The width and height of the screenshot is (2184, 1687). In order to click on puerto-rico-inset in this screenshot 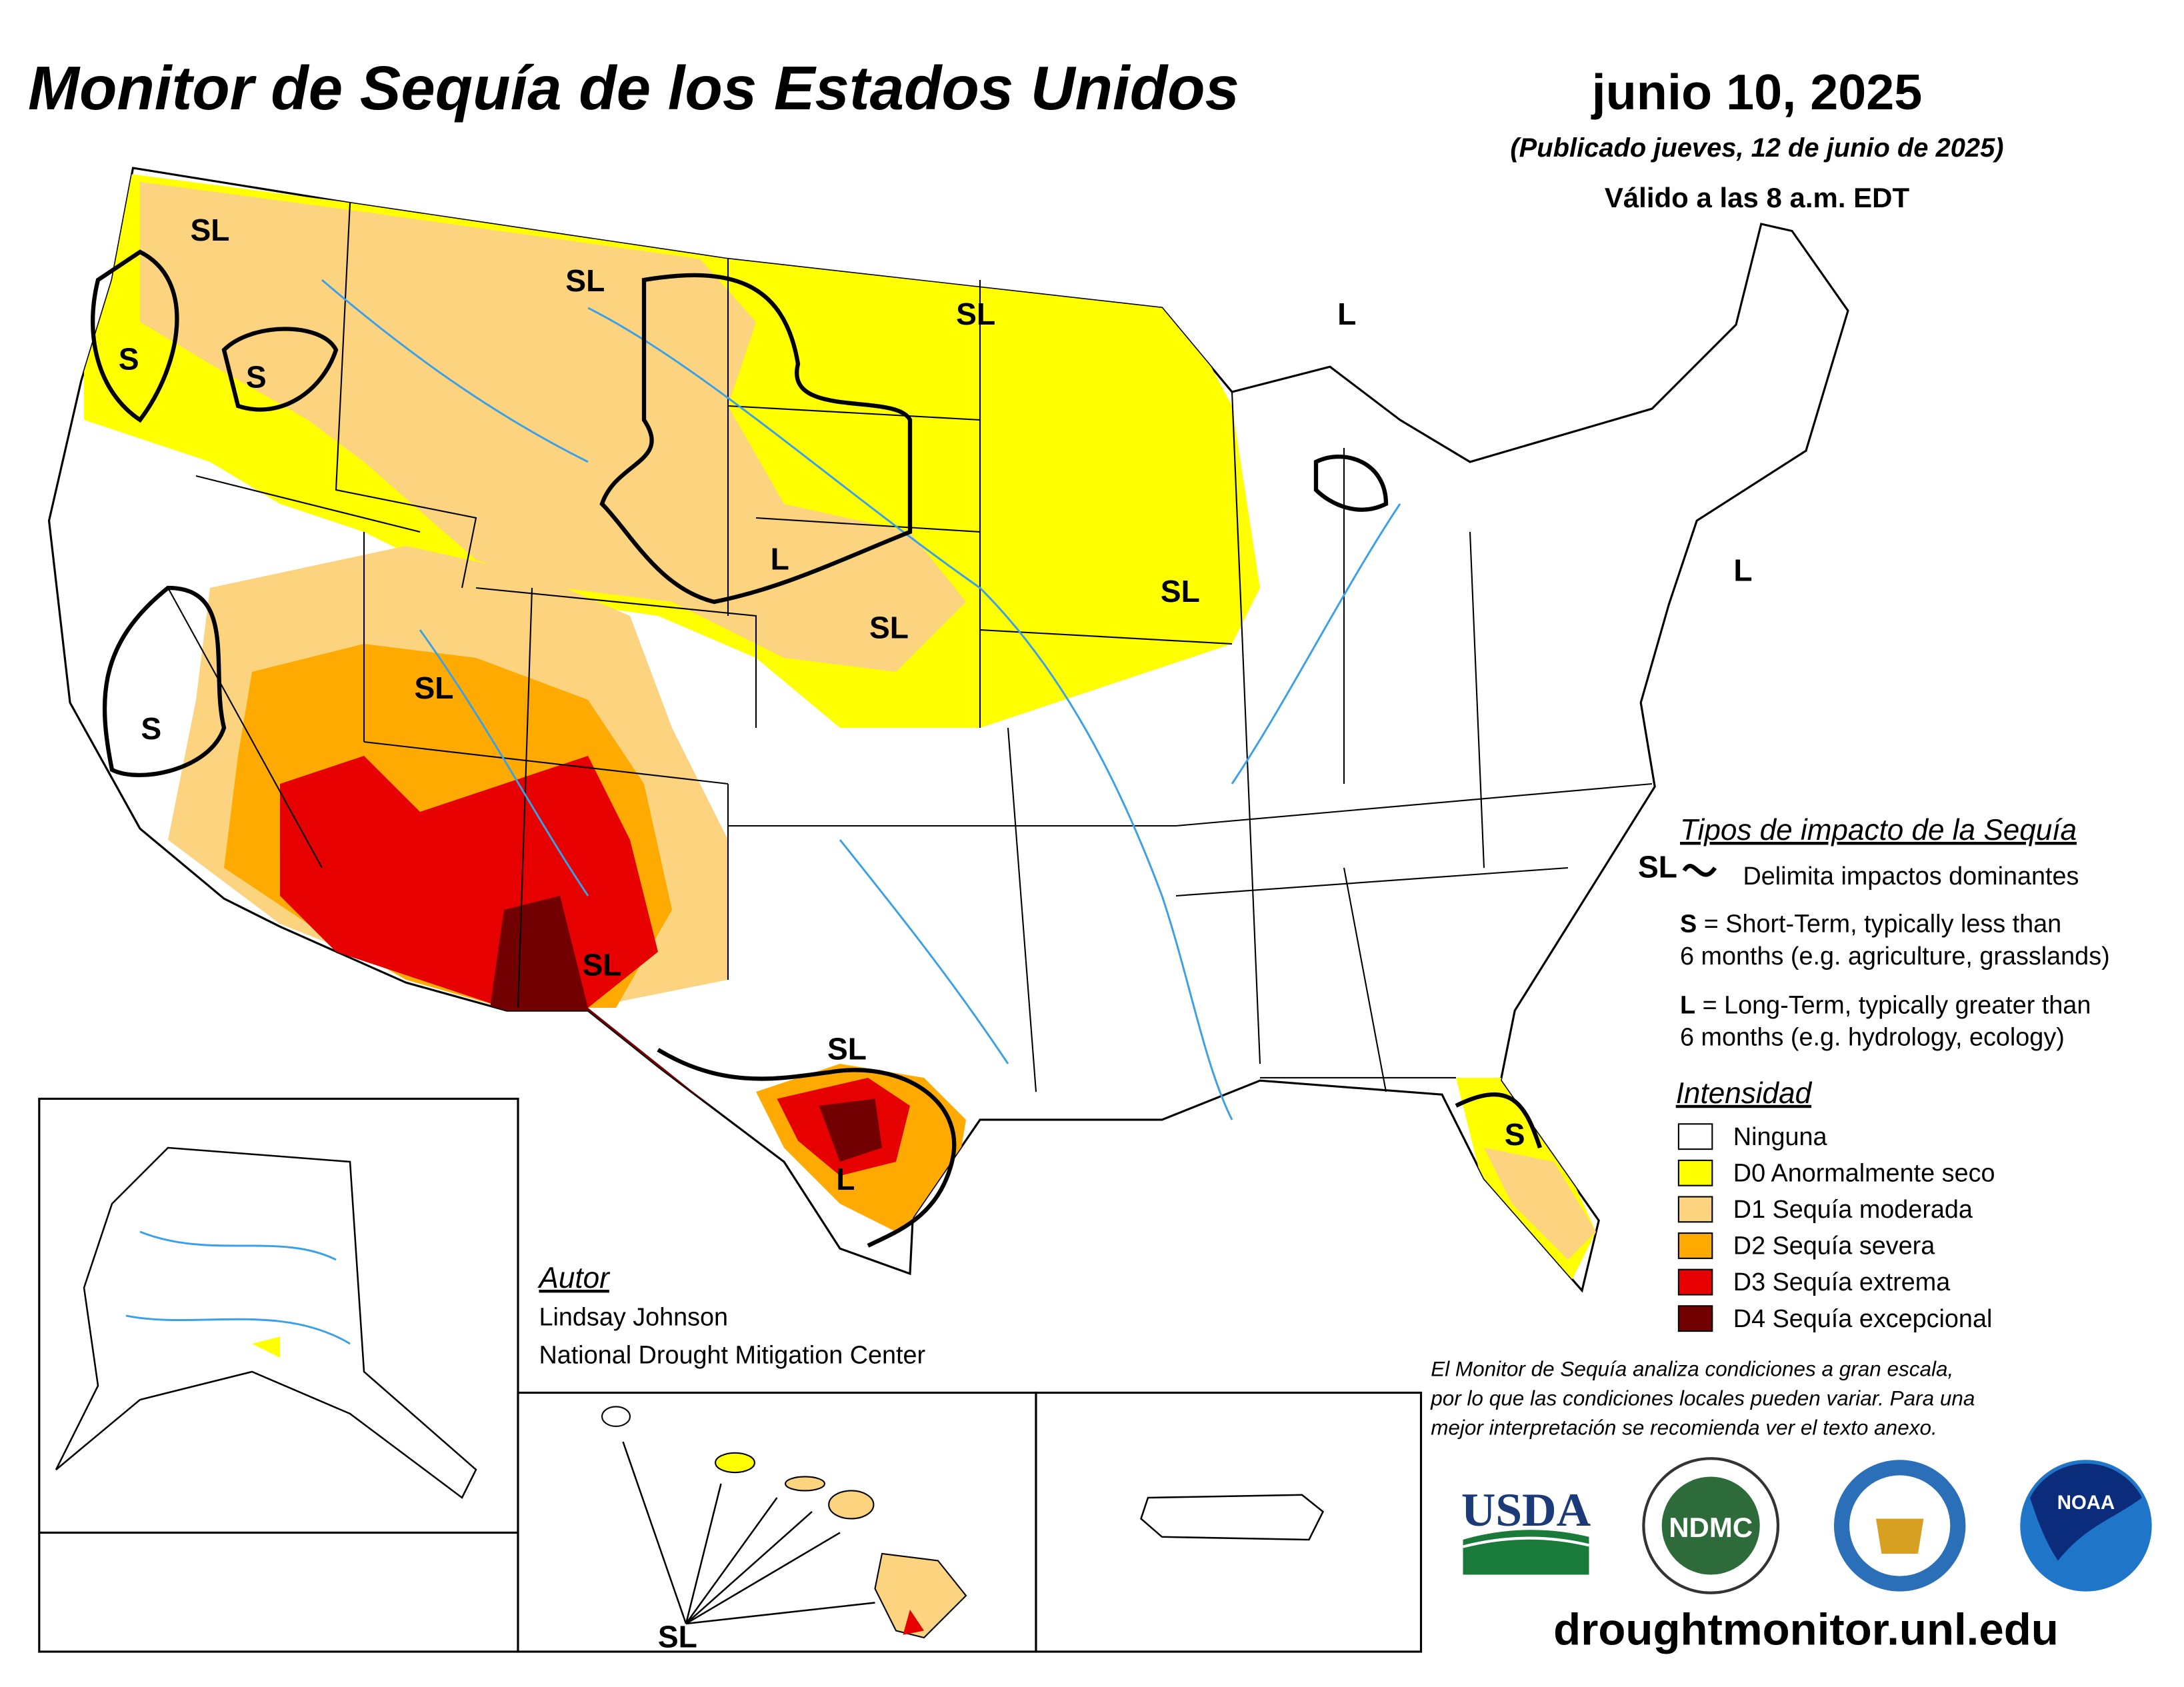, I will do `click(1229, 1522)`.